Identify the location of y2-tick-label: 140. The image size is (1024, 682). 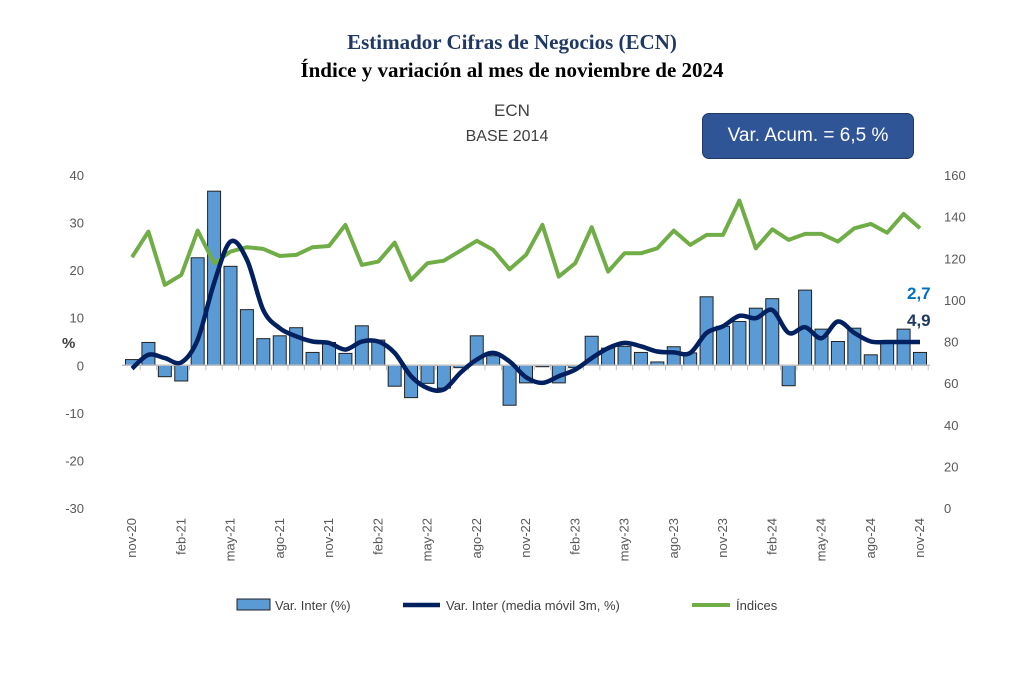
(955, 217).